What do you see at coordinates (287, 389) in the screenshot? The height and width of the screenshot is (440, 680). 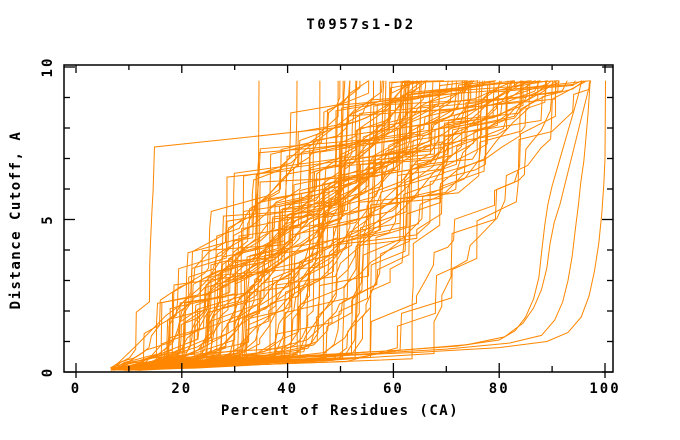 I see `x-tick-label: 40` at bounding box center [287, 389].